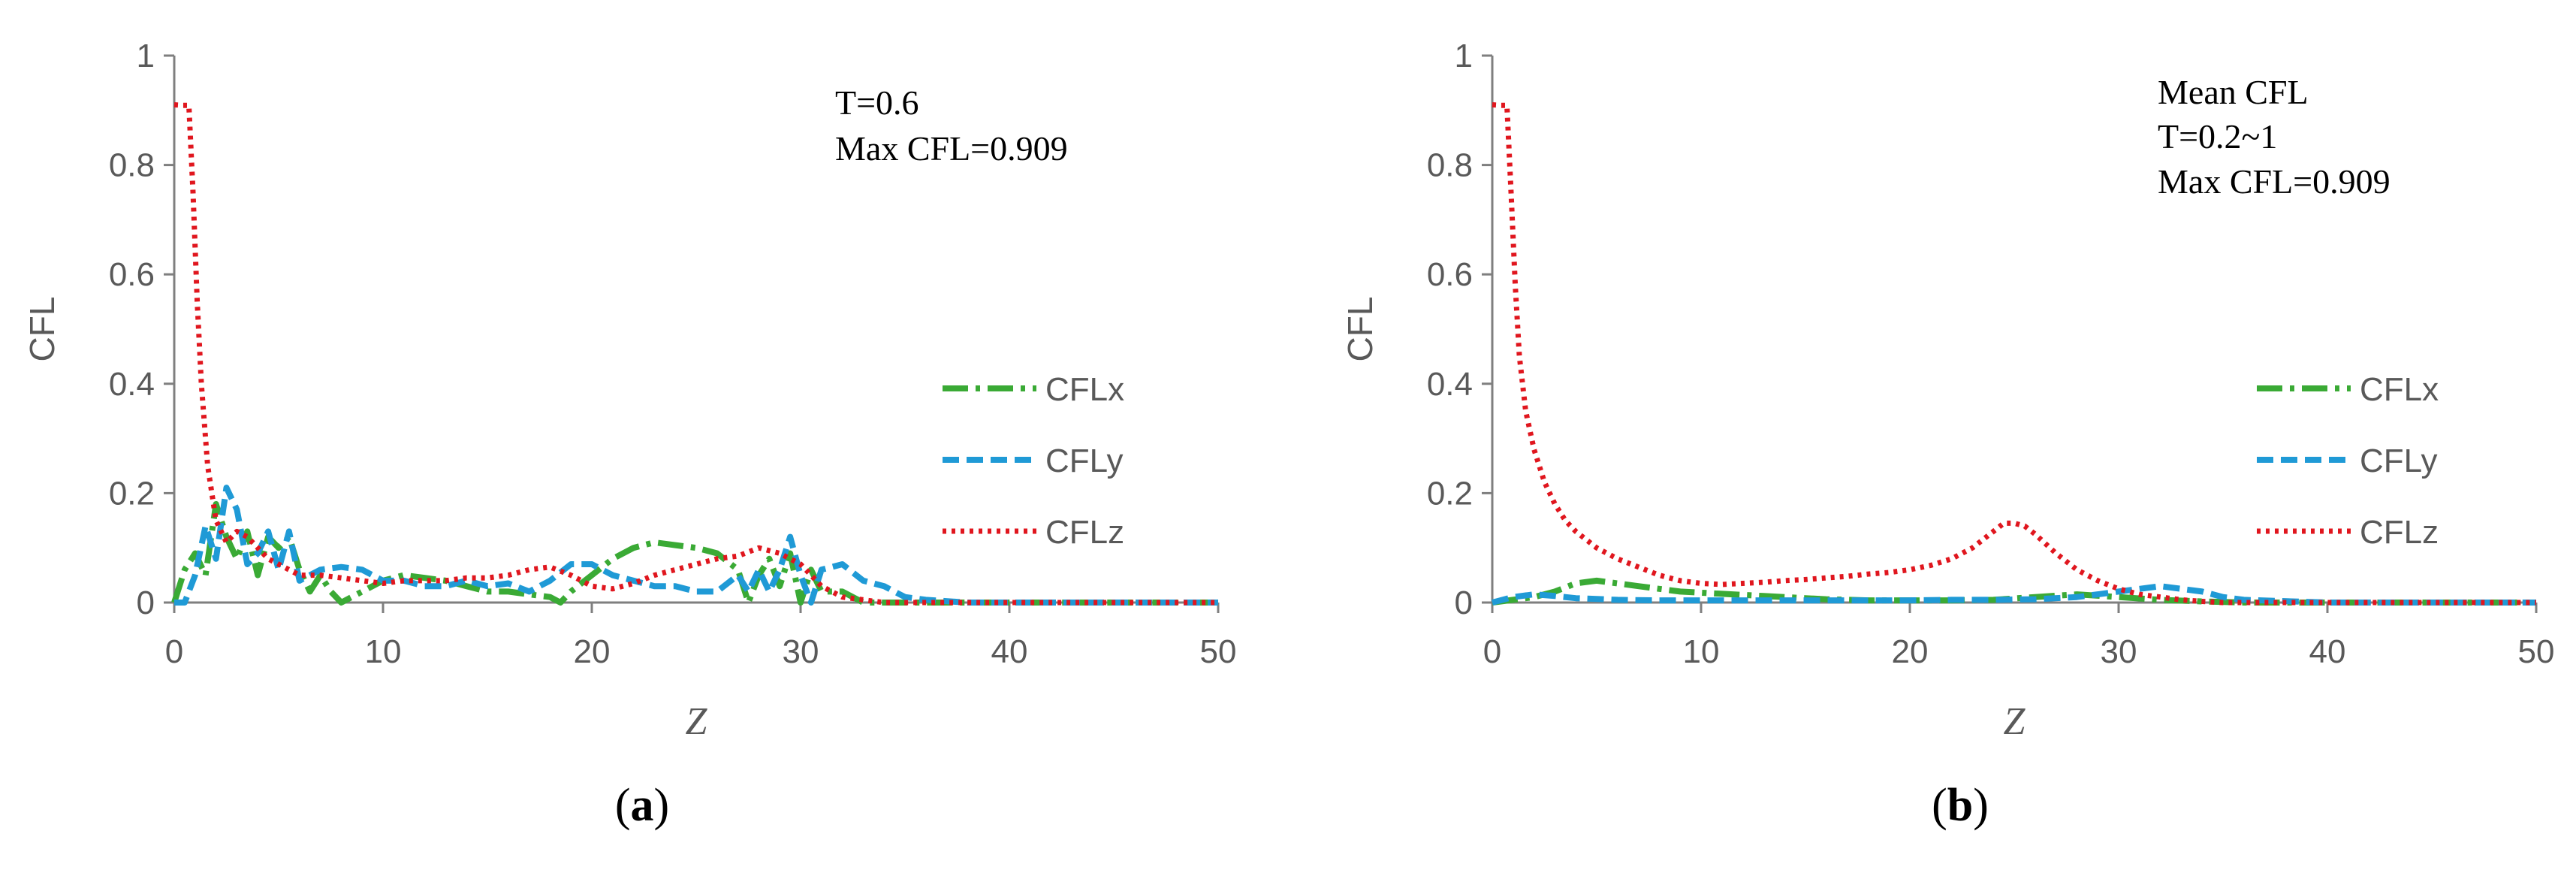  I want to click on y-tick-label-a: 0.4, so click(132, 384).